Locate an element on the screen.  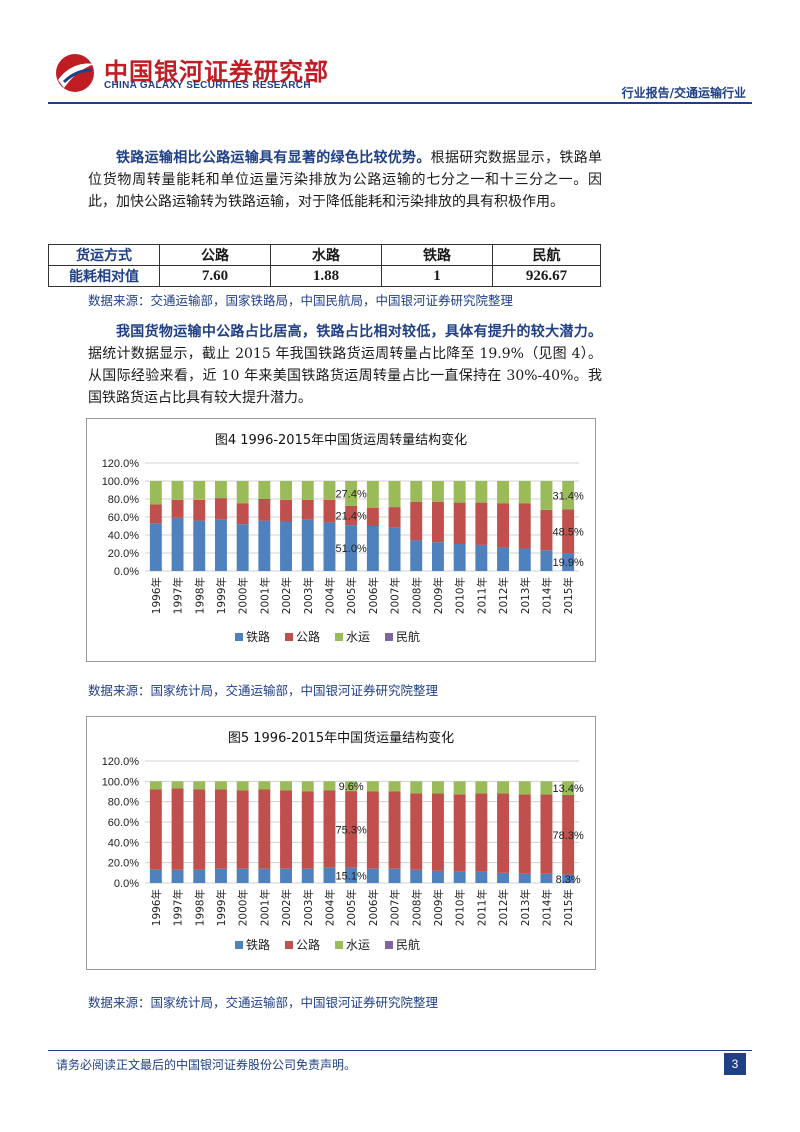
y-tick-label: 80.0% is located at coordinates (123, 803).